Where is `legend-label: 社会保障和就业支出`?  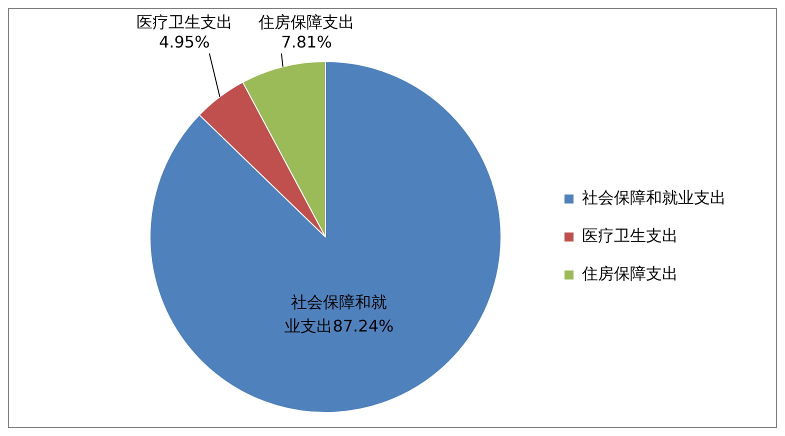
legend-label: 社会保障和就业支出 is located at coordinates (654, 198).